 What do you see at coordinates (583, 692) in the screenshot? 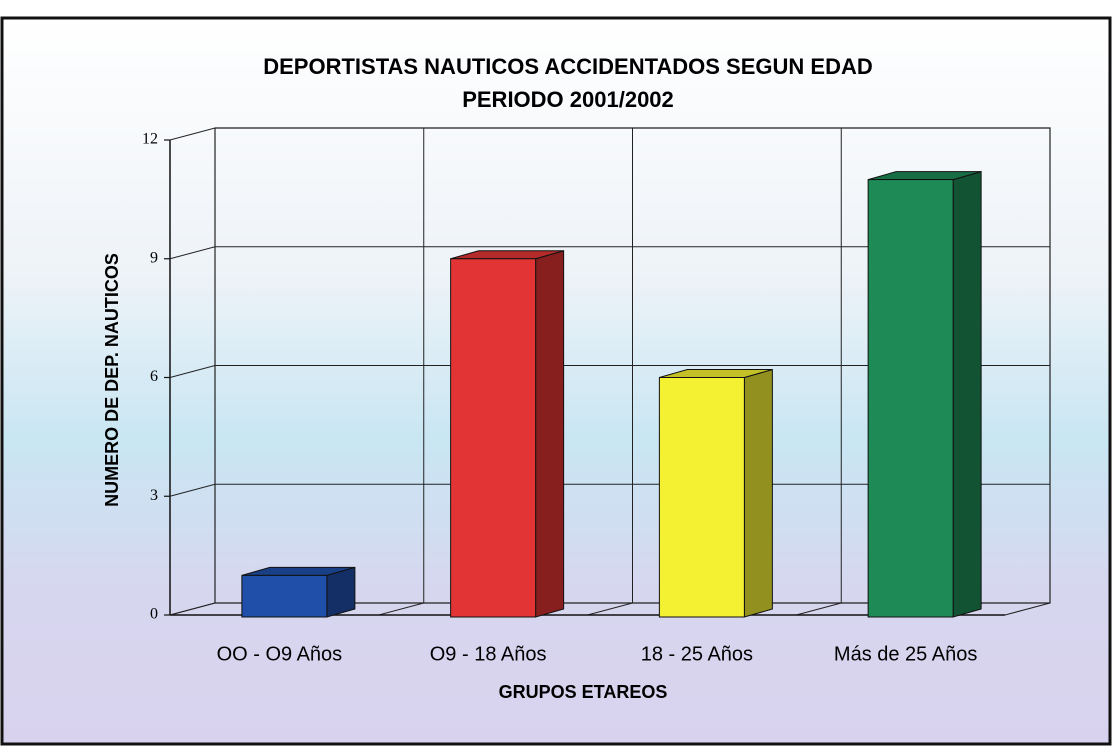
I see `x-axis-title: GRUPOS ETAREOS` at bounding box center [583, 692].